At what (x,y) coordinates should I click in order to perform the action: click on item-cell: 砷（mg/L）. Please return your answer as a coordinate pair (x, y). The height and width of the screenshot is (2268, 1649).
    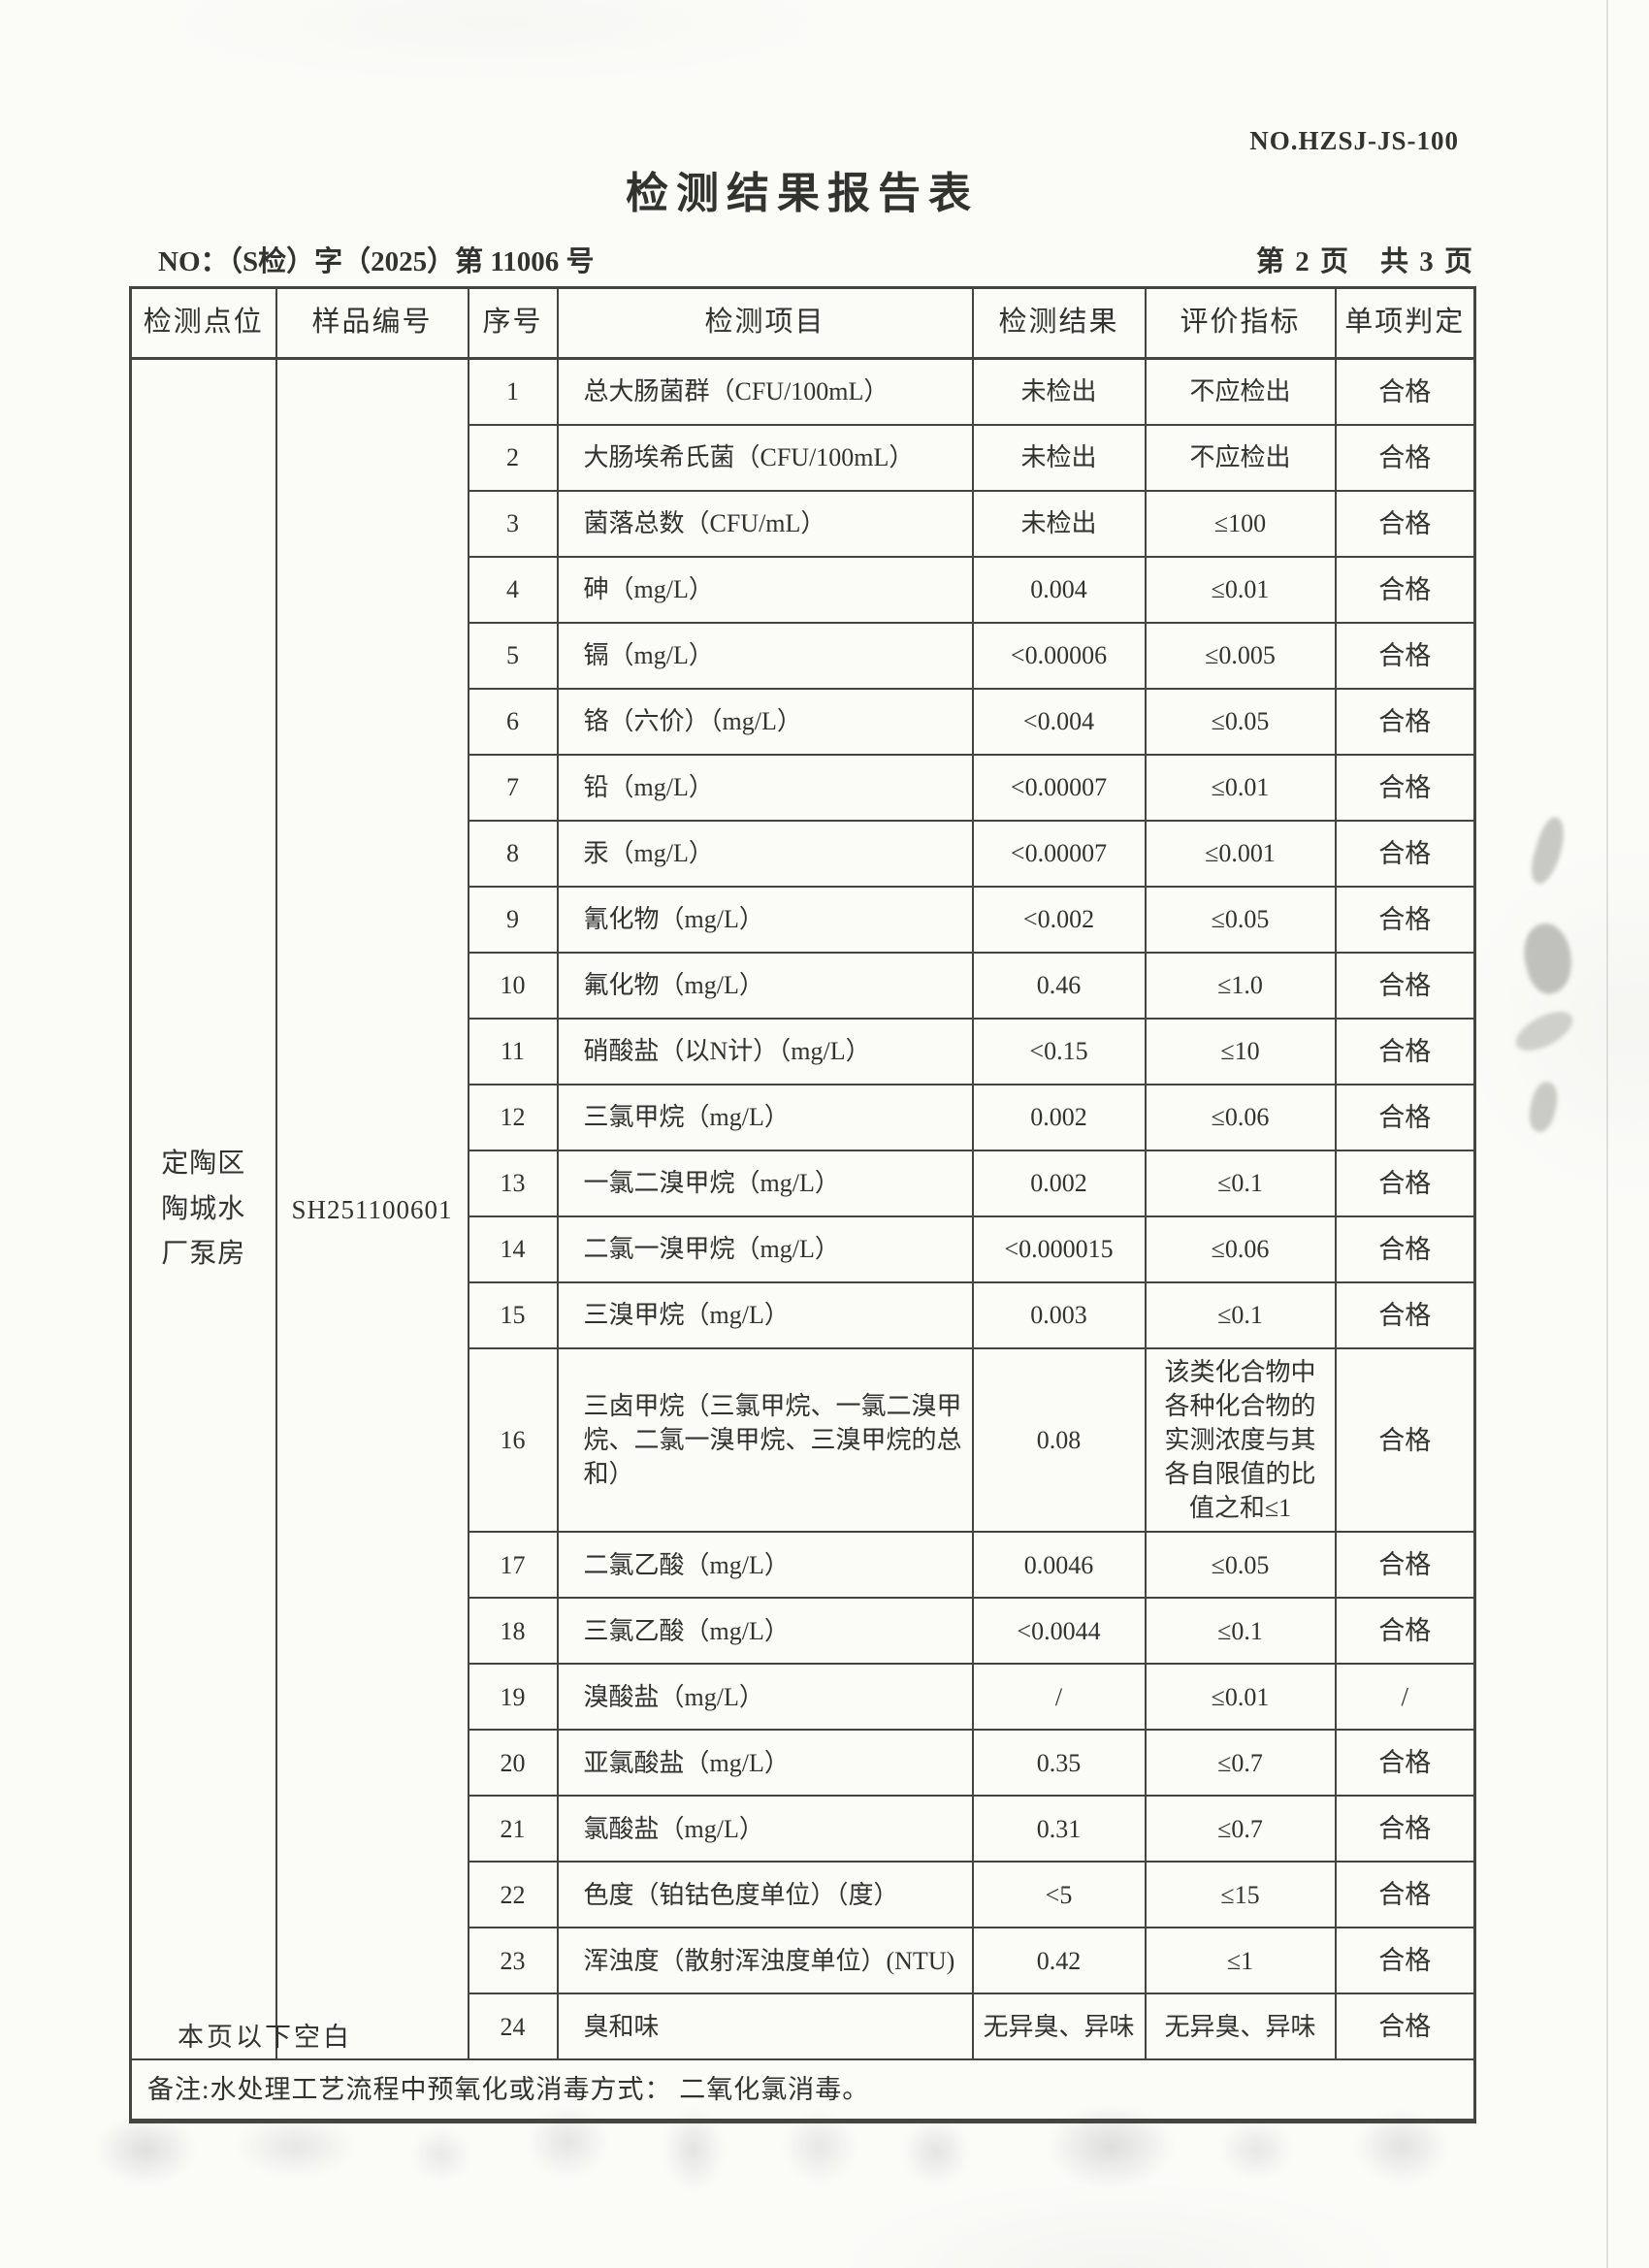
    Looking at the image, I should click on (765, 590).